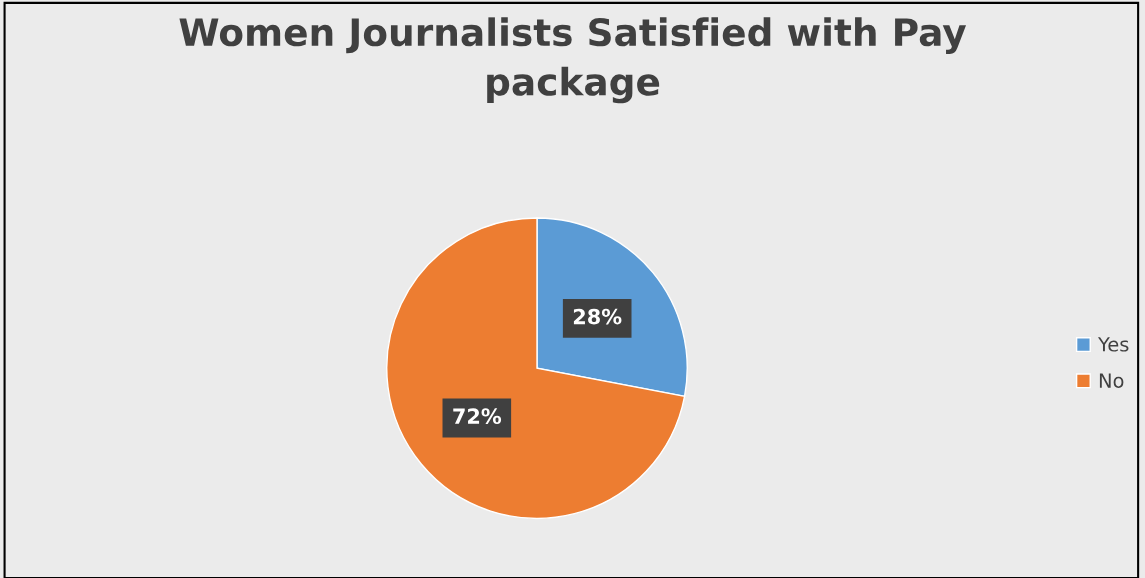 The height and width of the screenshot is (578, 1145). Describe the element at coordinates (1111, 380) in the screenshot. I see `legend-label: No` at that location.